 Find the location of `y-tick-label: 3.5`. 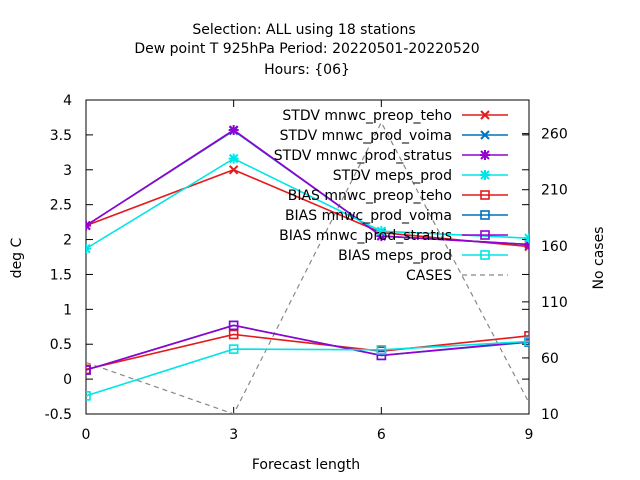

y-tick-label: 3.5 is located at coordinates (61, 136).